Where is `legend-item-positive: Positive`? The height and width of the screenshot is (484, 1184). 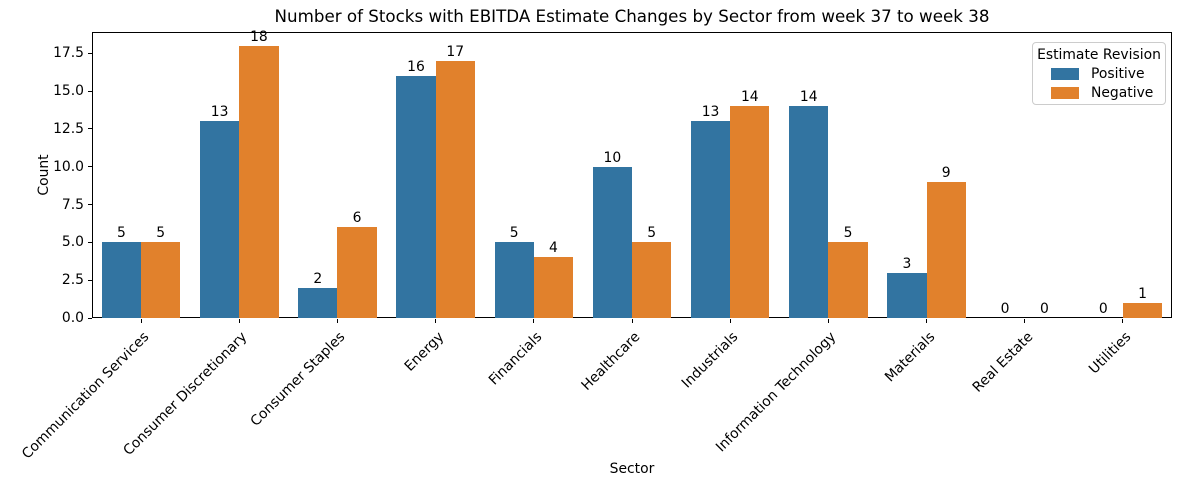 legend-item-positive: Positive is located at coordinates (1108, 74).